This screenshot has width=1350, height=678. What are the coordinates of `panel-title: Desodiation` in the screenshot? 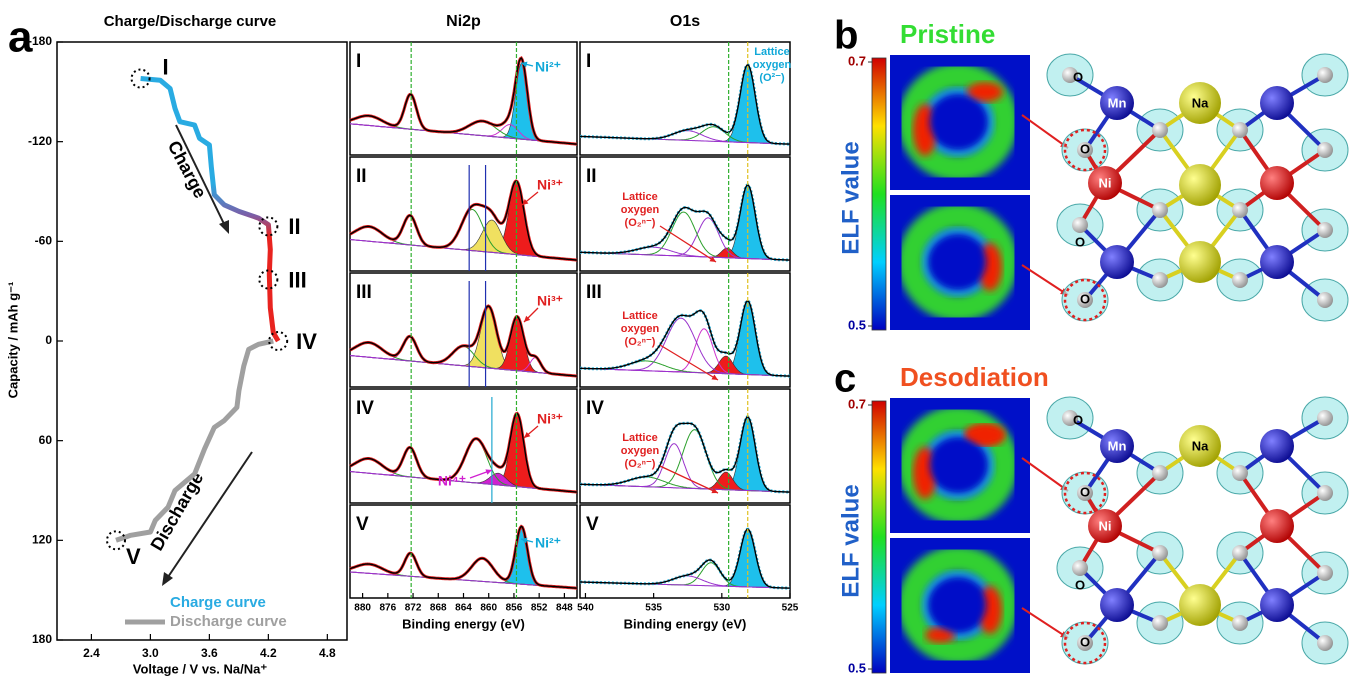 It's located at (974, 377).